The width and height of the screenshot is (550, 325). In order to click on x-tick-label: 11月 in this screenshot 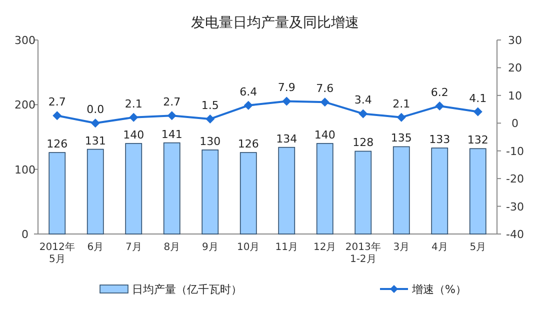, I will do `click(286, 247)`.